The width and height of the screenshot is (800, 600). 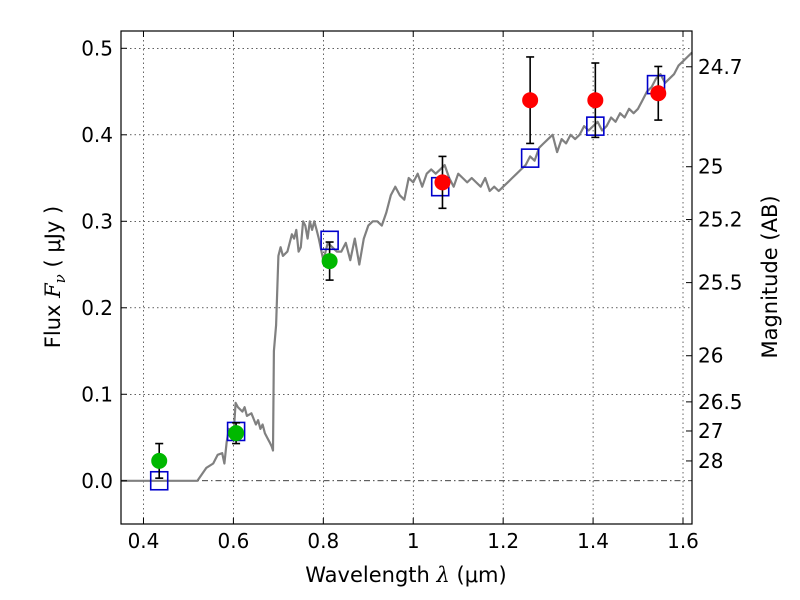 I want to click on x-tick-label: 1.6, so click(x=683, y=541).